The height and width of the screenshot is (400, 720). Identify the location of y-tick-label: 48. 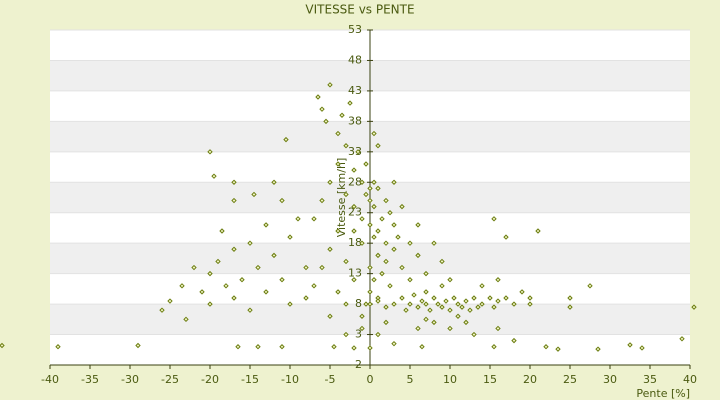
(355, 59).